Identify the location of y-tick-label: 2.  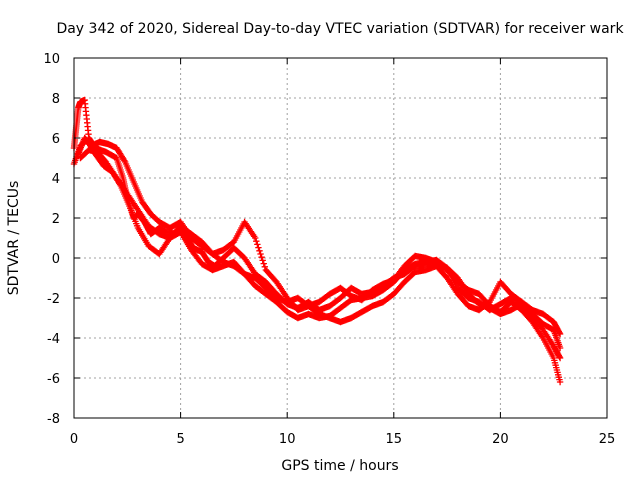
(56, 219).